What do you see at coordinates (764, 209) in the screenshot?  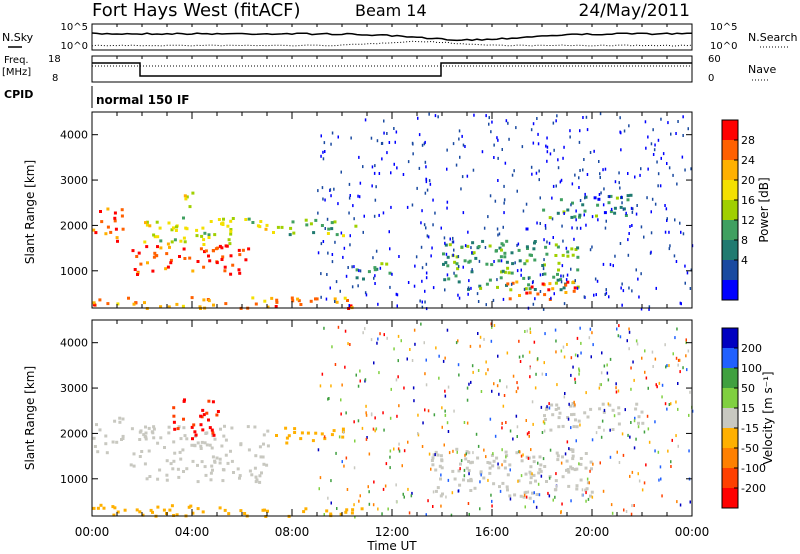 I see `power-colorbar-label: Power [dB]` at bounding box center [764, 209].